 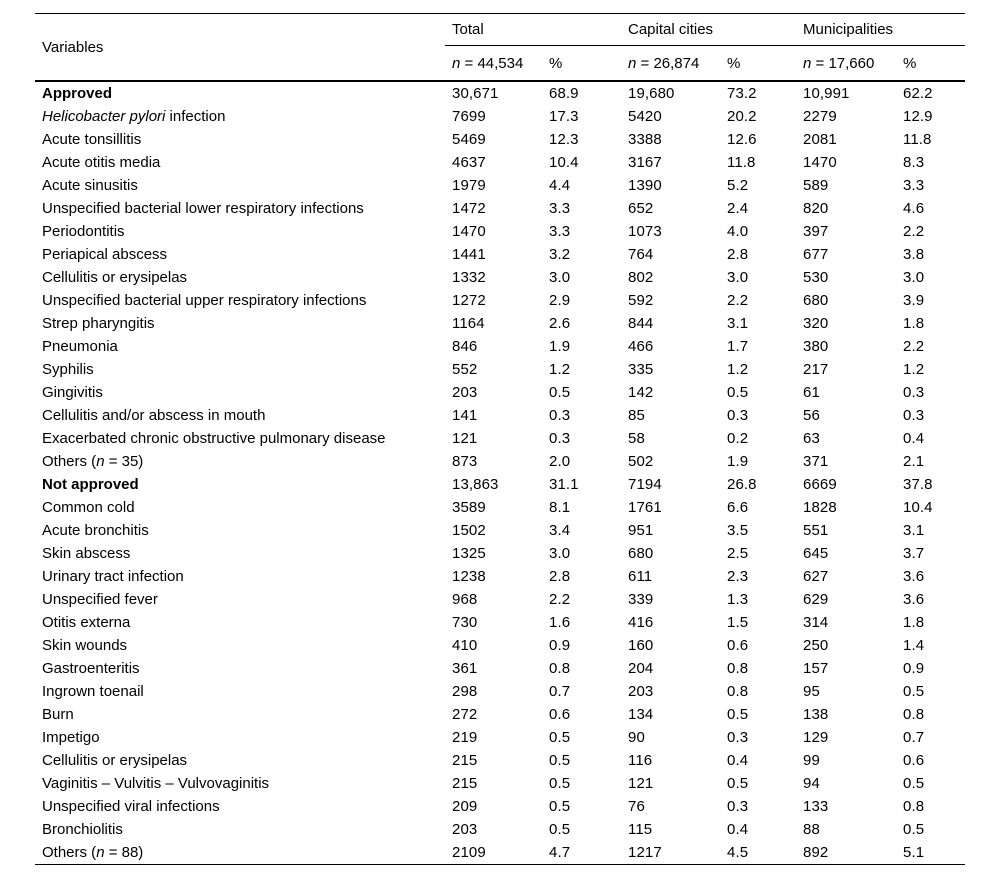 What do you see at coordinates (93, 691) in the screenshot?
I see `row-label: Ingrown toenail` at bounding box center [93, 691].